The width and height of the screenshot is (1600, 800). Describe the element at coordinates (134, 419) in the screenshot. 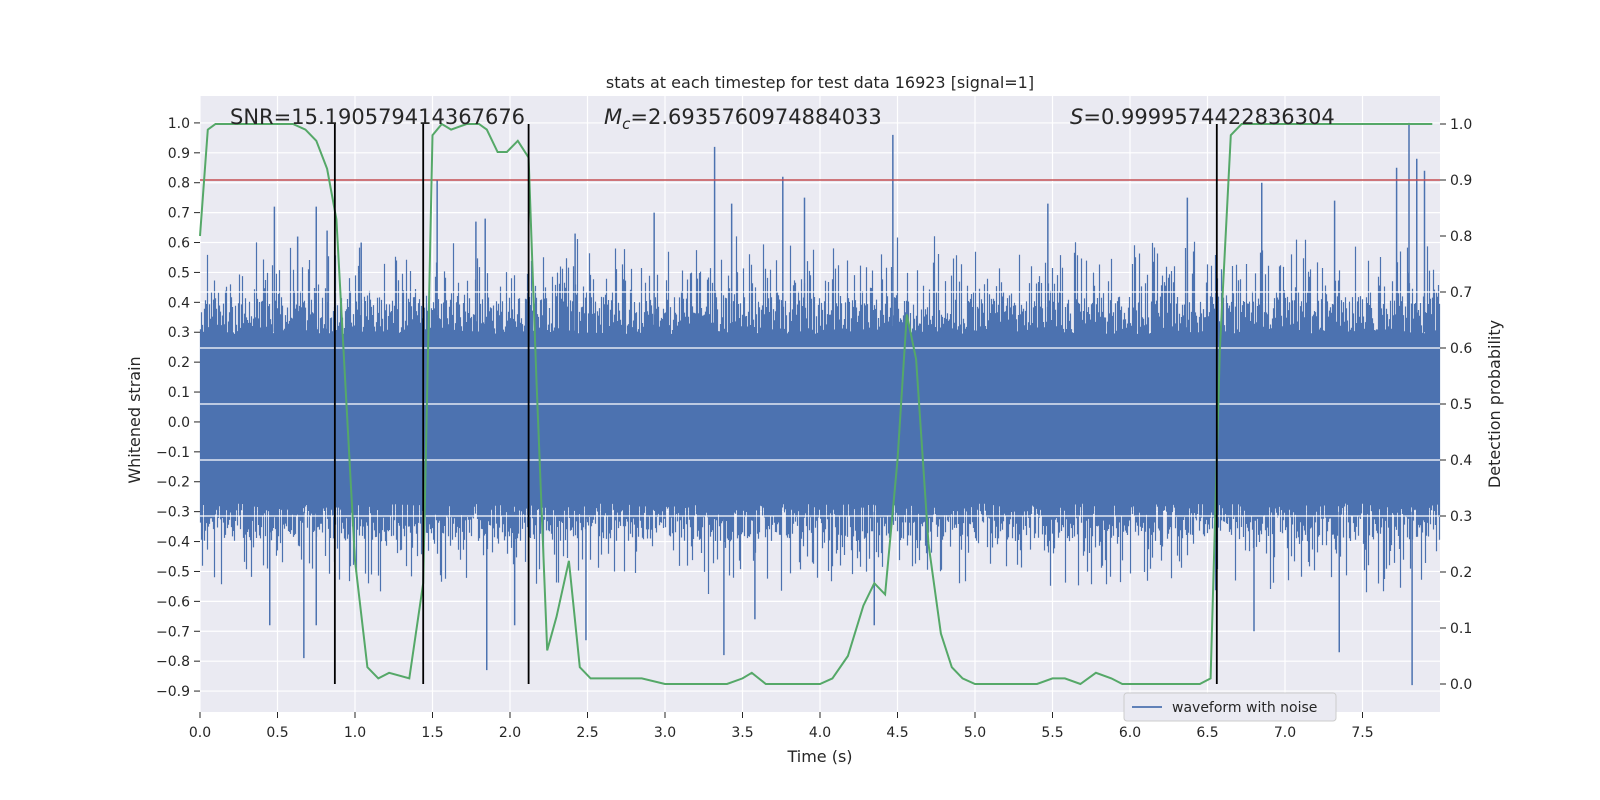

I see `y-axis-label: Whitened strain` at that location.